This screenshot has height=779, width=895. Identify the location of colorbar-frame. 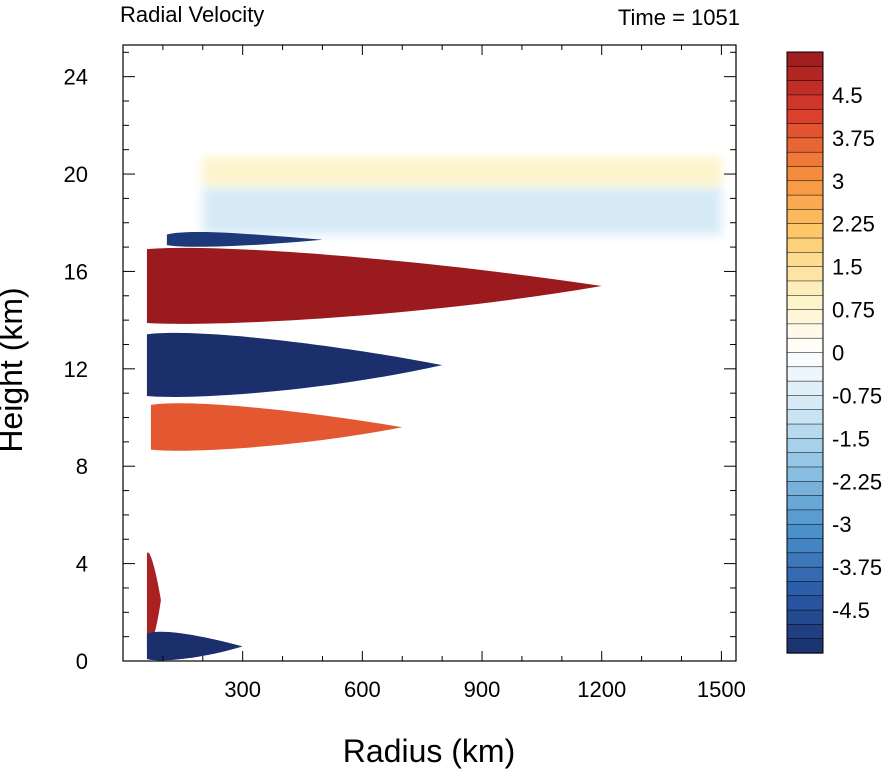
(805, 352).